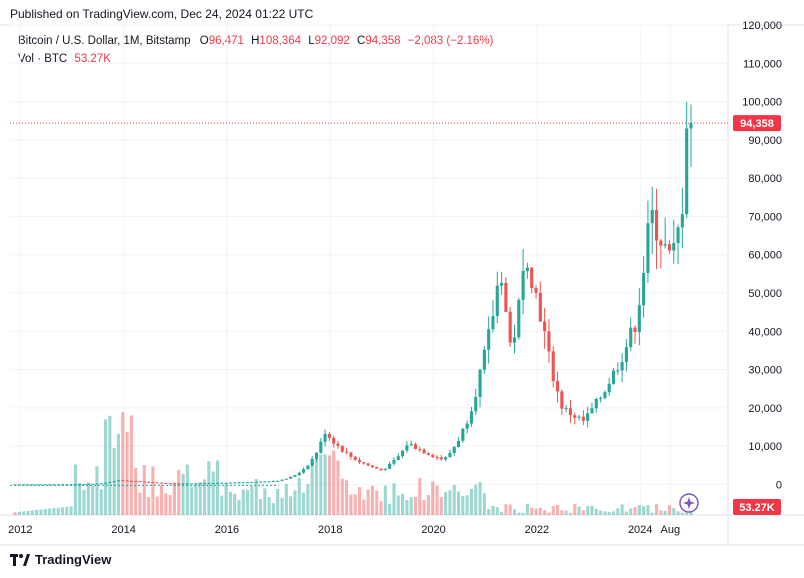 The width and height of the screenshot is (804, 578). Describe the element at coordinates (60, 559) in the screenshot. I see `tradingview-logo: TradingView` at that location.